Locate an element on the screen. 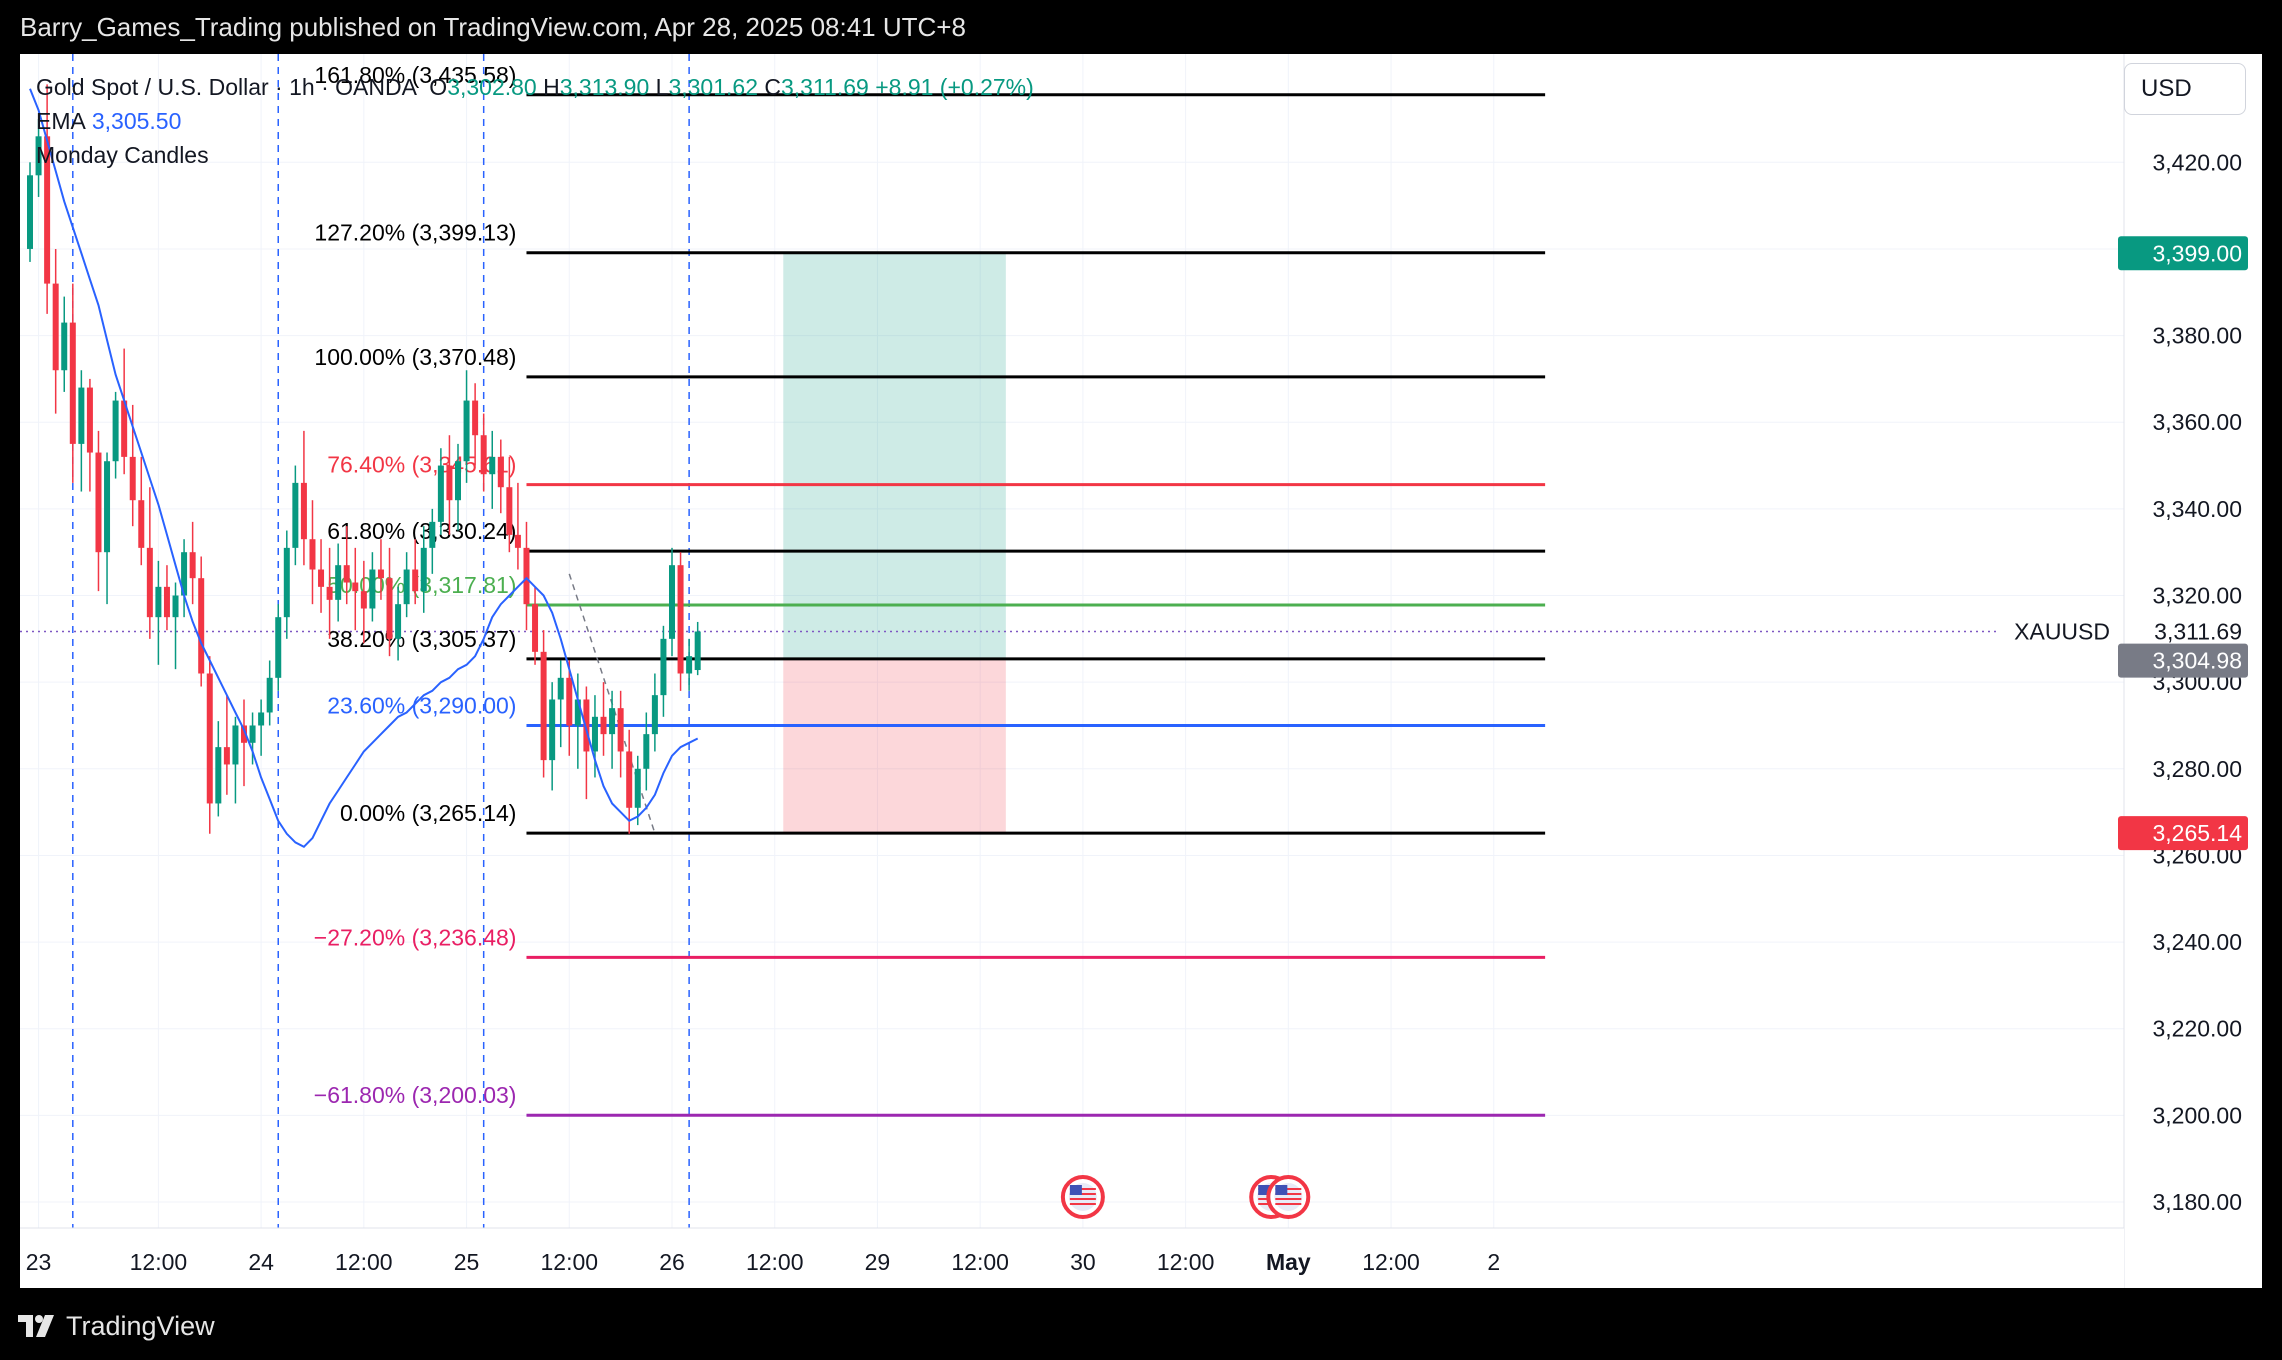 The height and width of the screenshot is (1360, 2282). indicator-row: Monday Candles is located at coordinates (535, 155).